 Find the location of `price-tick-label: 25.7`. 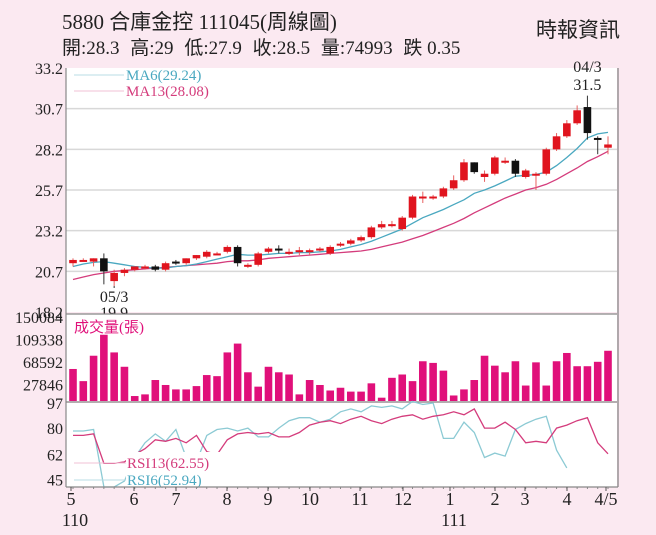

price-tick-label: 25.7 is located at coordinates (49, 191).